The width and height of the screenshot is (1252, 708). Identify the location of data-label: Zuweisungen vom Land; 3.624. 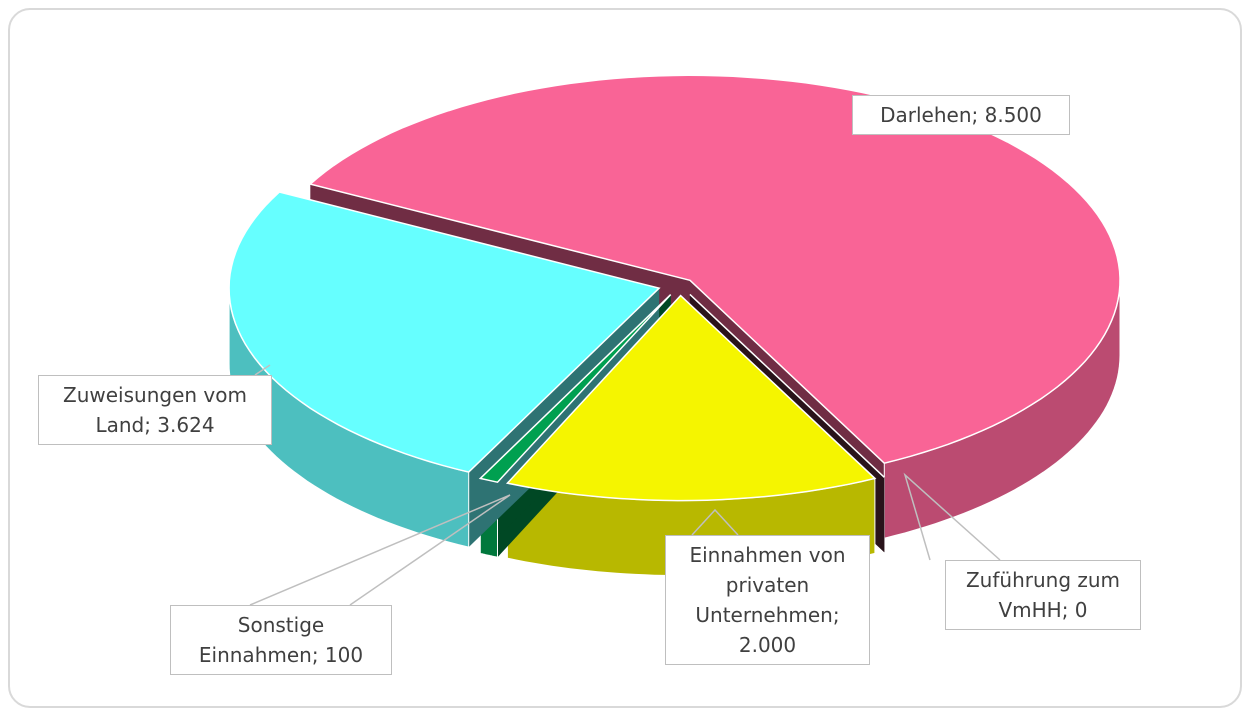
(155, 410).